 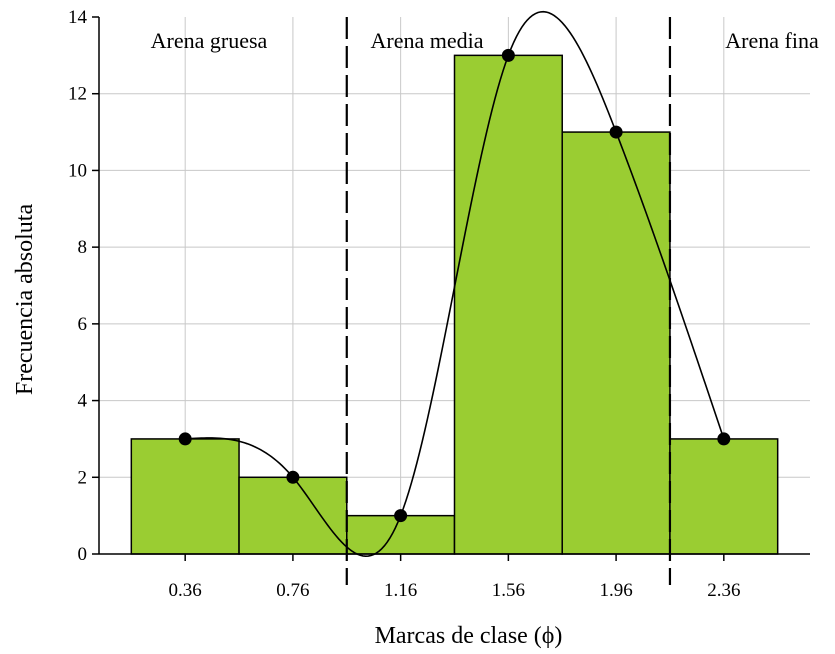 What do you see at coordinates (400, 590) in the screenshot?
I see `x-tick-label: 1.16` at bounding box center [400, 590].